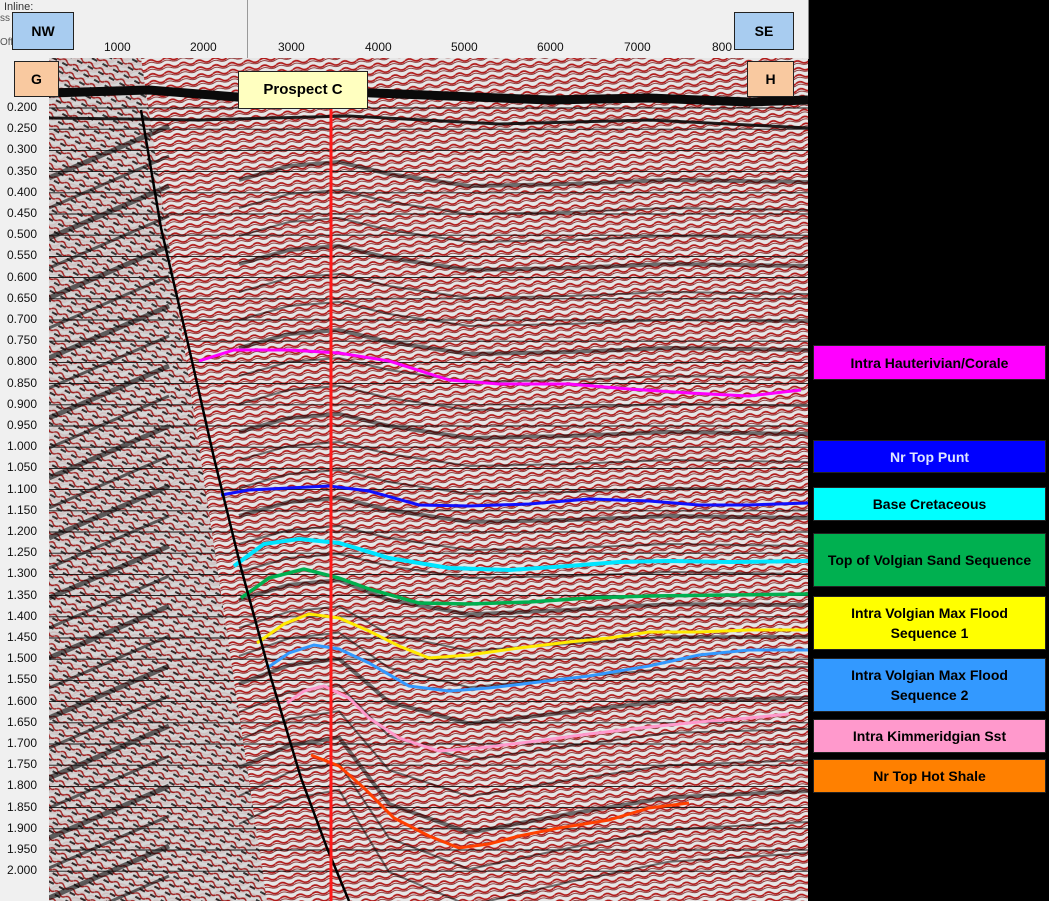 This screenshot has height=901, width=1049. What do you see at coordinates (203, 47) in the screenshot?
I see `trace-label: 2000` at bounding box center [203, 47].